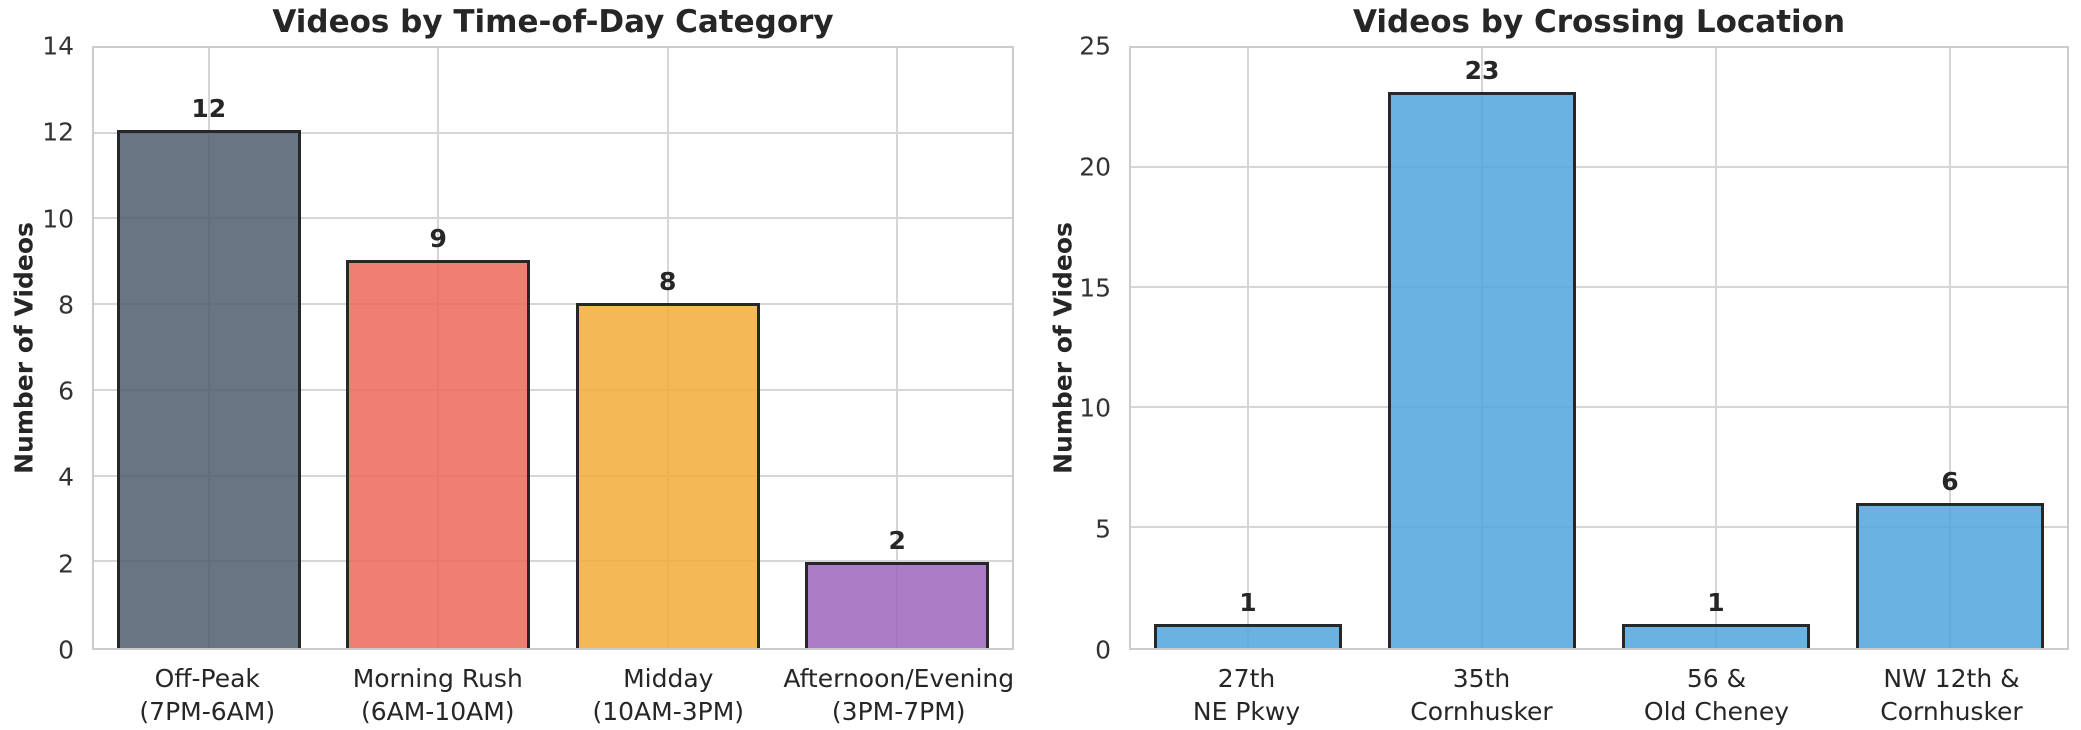 The height and width of the screenshot is (730, 2081). What do you see at coordinates (1248, 602) in the screenshot?
I see `bar-value-label-27th: 1` at bounding box center [1248, 602].